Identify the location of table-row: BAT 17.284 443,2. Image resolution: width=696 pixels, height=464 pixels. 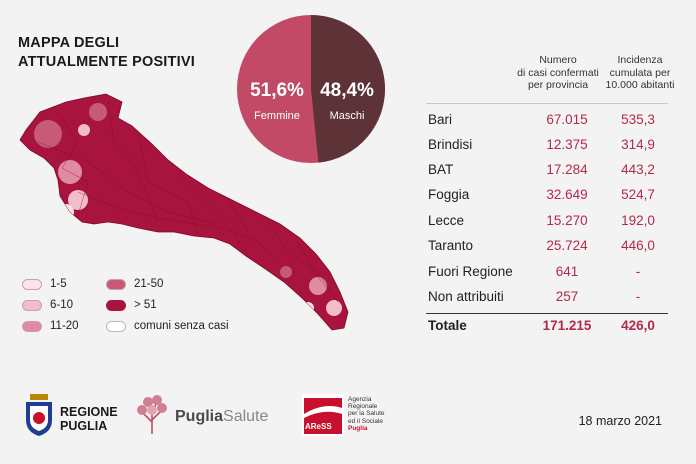
(547, 170).